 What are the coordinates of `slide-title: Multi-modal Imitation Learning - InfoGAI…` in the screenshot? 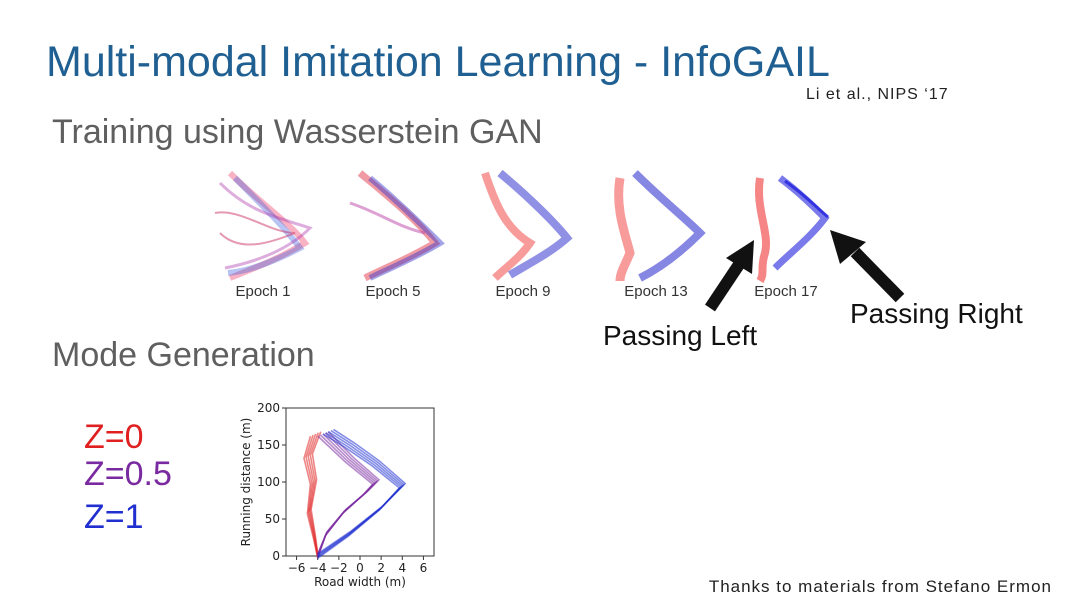 It's located at (438, 62).